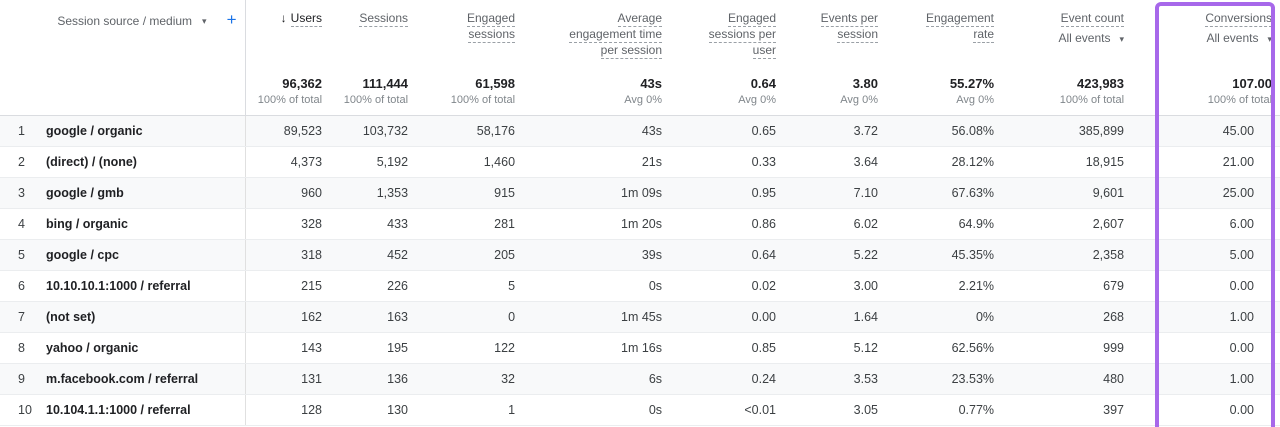  What do you see at coordinates (288, 131) in the screenshot?
I see `metric-users: 89,523` at bounding box center [288, 131].